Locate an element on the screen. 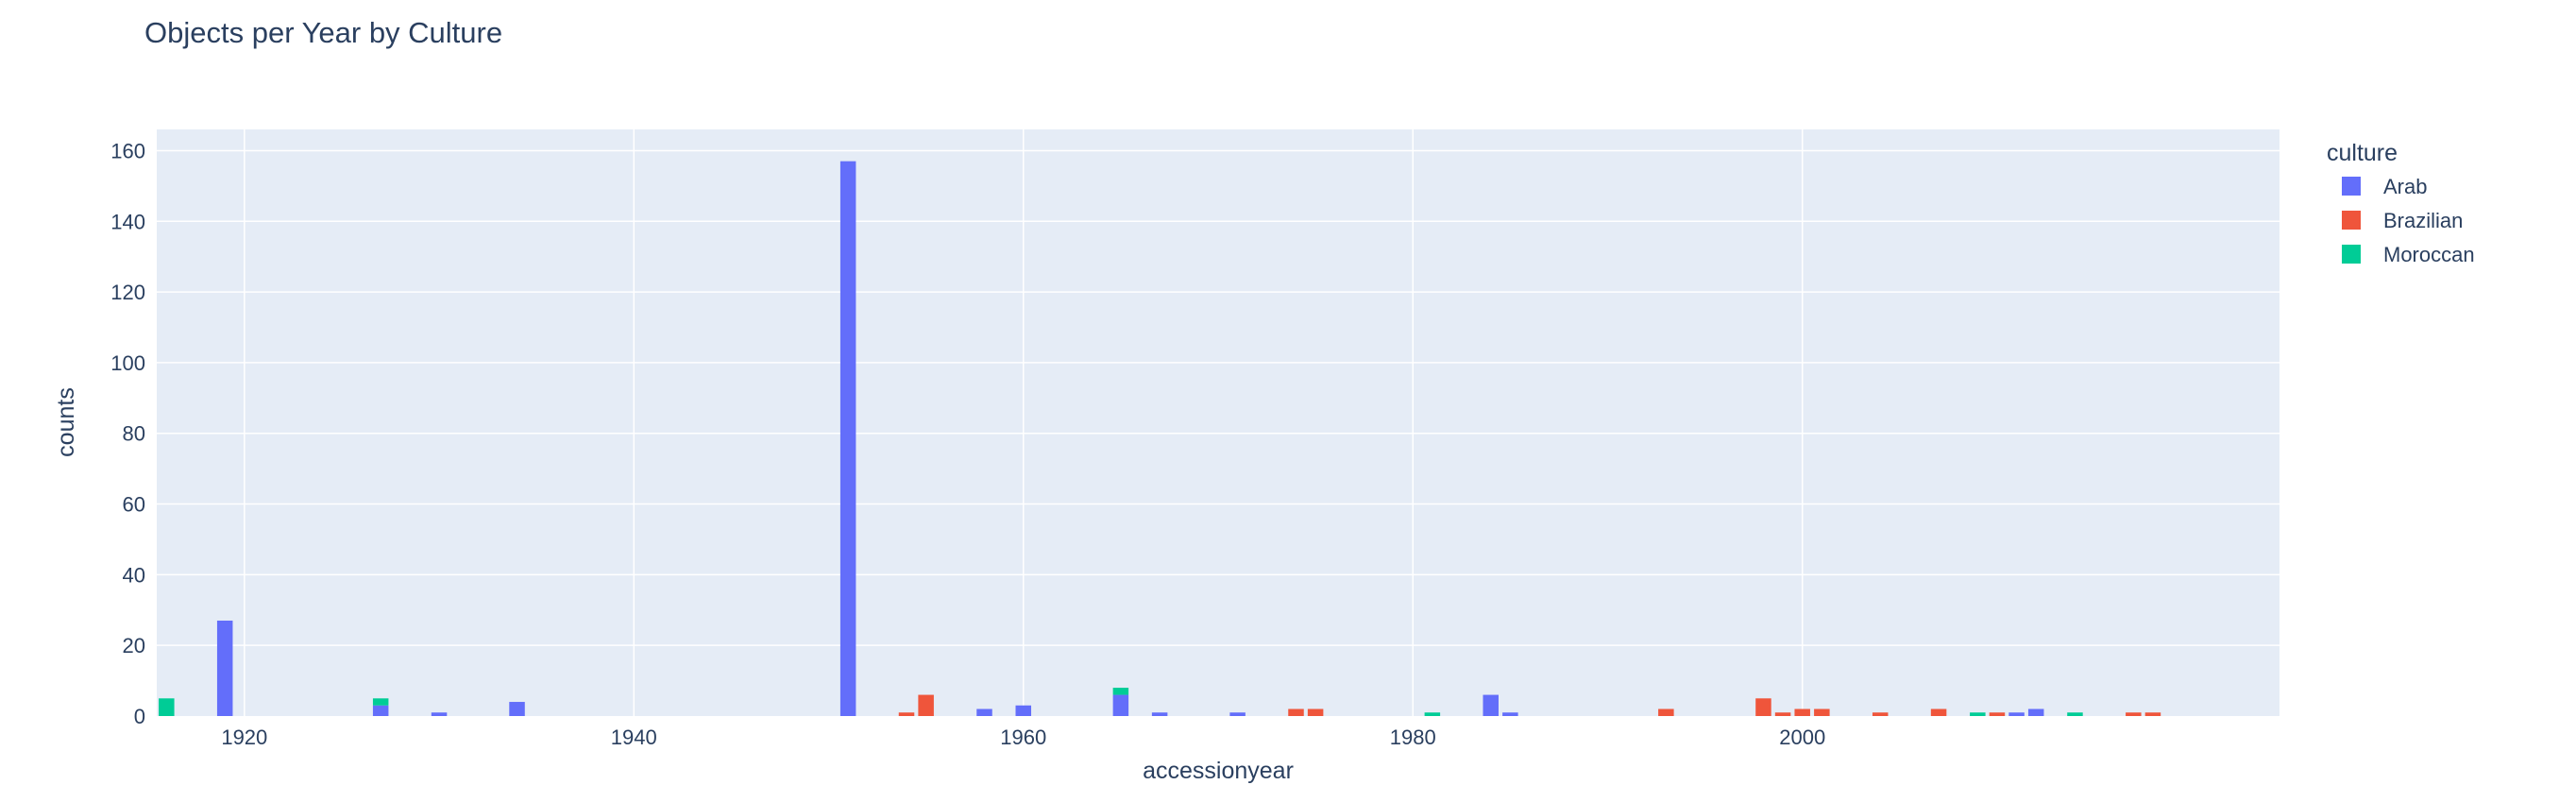 This screenshot has height=802, width=2576. x-tick-label: 1980 is located at coordinates (1413, 737).